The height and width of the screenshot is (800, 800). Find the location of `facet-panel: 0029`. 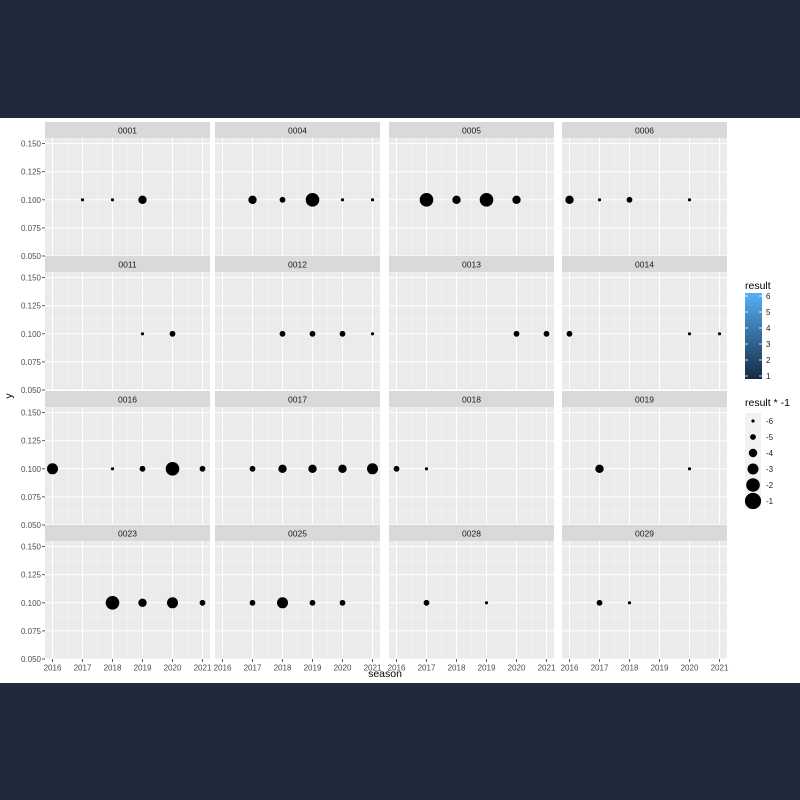

facet-panel: 0029 is located at coordinates (644, 592).